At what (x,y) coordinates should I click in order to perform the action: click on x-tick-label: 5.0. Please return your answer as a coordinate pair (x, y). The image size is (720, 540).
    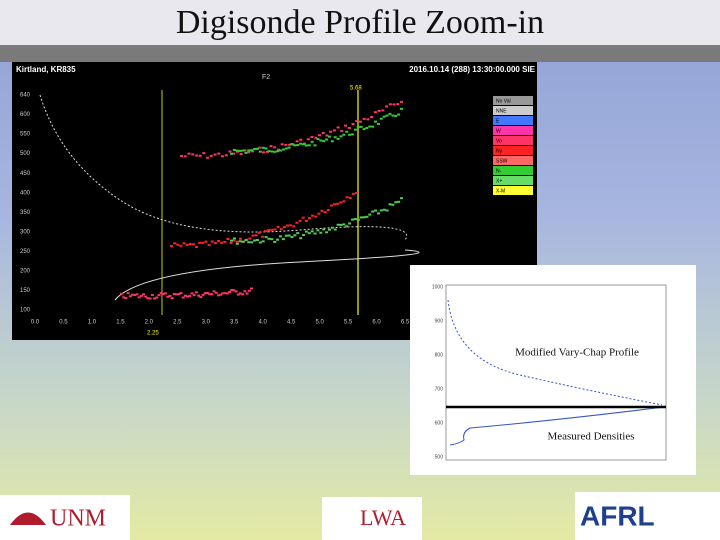
    Looking at the image, I should click on (319, 323).